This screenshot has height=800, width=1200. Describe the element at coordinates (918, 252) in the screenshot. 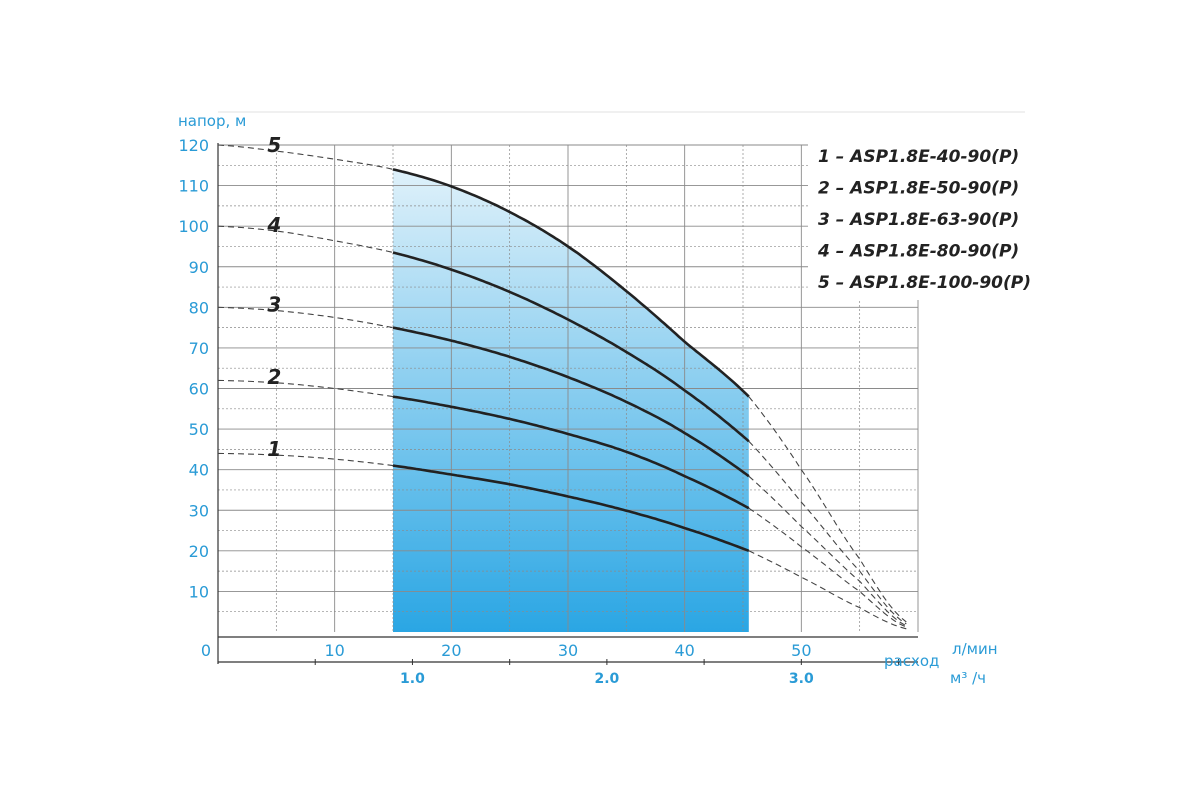

I see `legend-item: 4 – ASP1.8E-80-90(P)` at that location.